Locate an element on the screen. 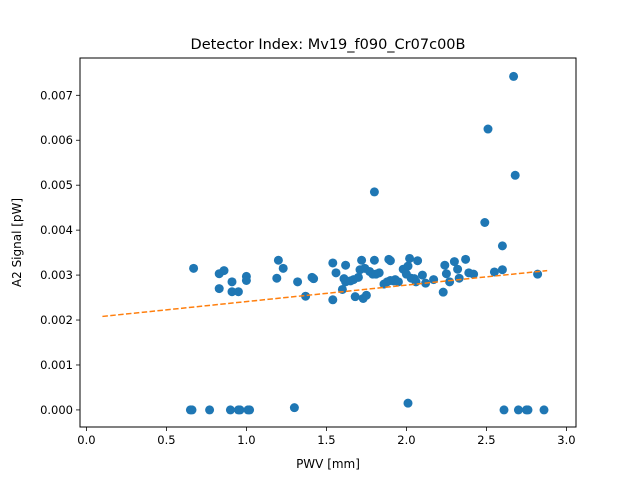  y-tick-label: 0.001 is located at coordinates (56, 365).